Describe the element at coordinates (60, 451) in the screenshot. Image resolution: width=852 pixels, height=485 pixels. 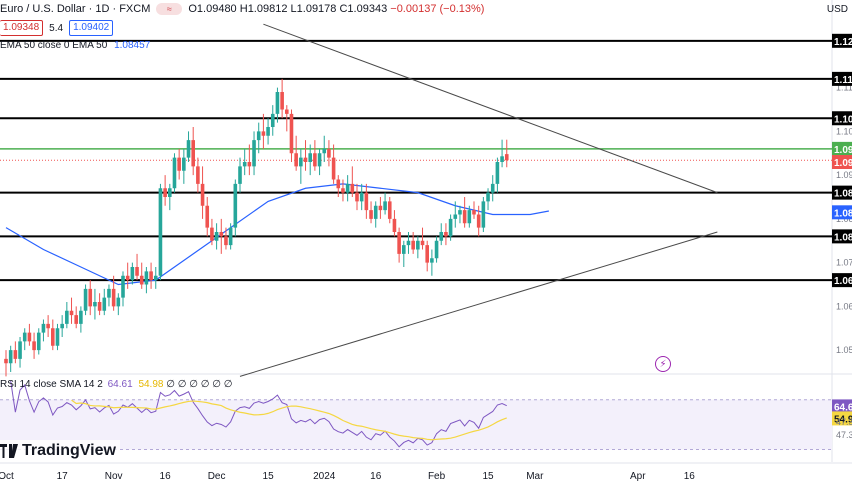
I see `tradingview-logo: TradingView` at that location.